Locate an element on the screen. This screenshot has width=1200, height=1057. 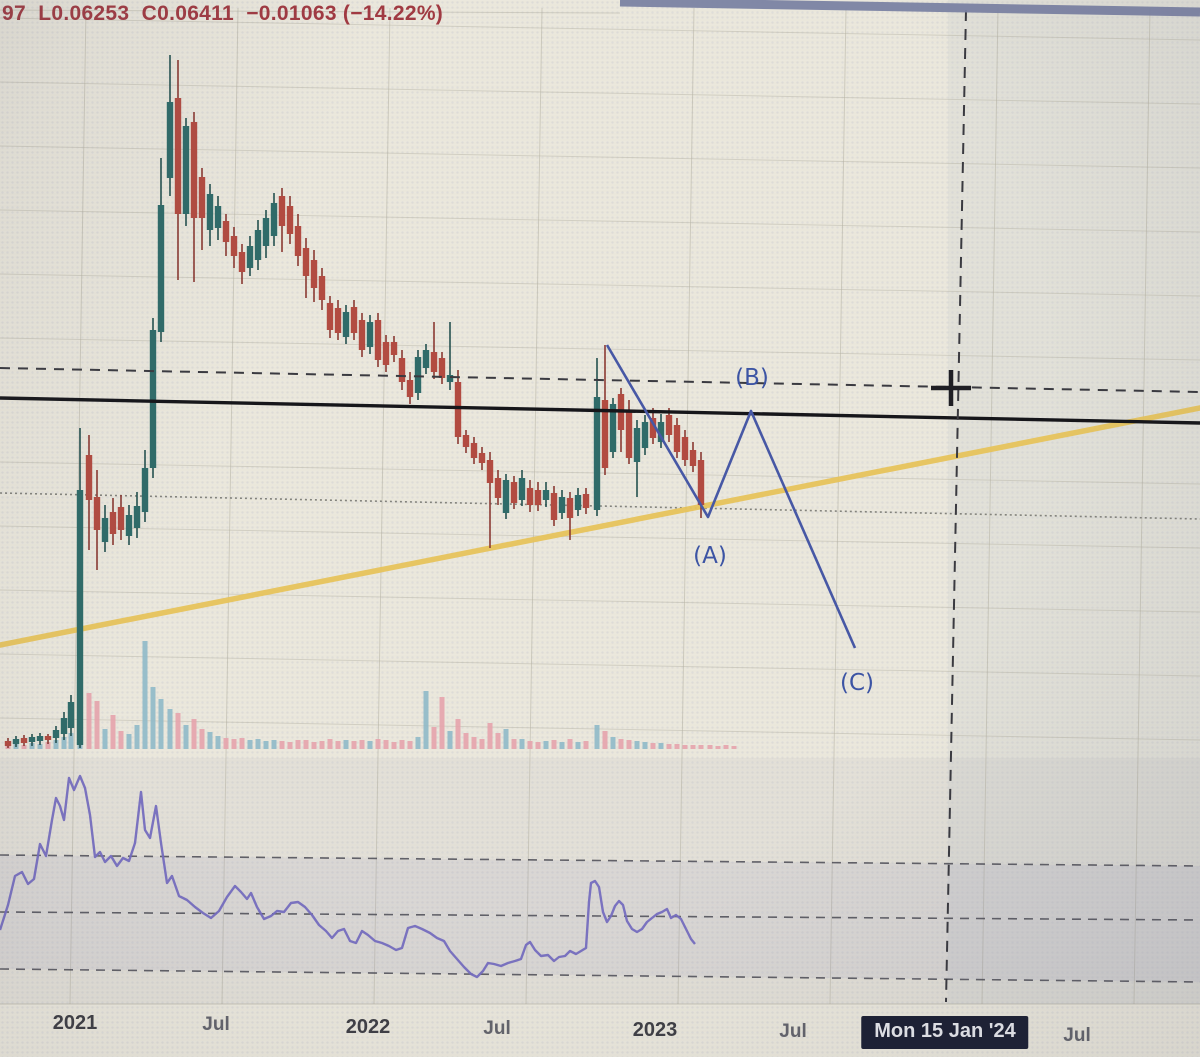
axis-label-2021: 2021 is located at coordinates (75, 1023).